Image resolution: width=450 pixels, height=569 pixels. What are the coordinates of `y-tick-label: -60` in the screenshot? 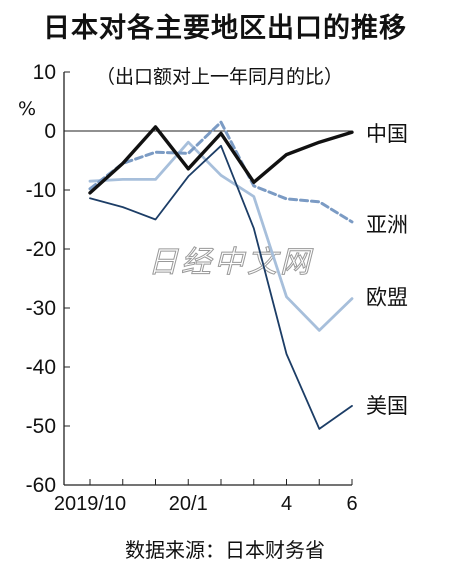 It's located at (41, 485).